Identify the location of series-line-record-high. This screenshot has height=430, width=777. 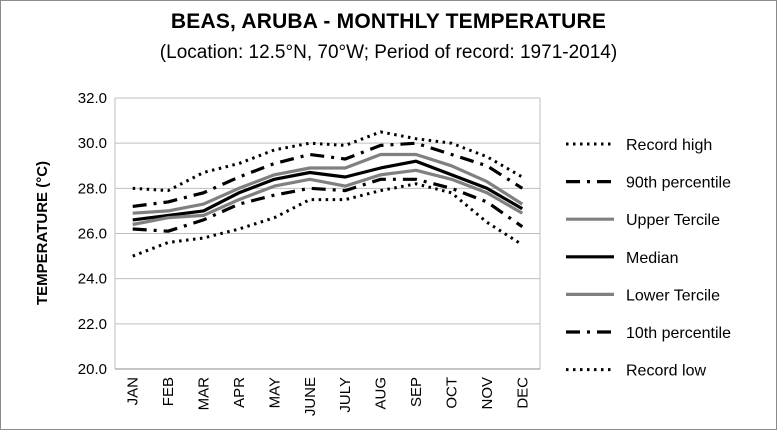
(328, 161).